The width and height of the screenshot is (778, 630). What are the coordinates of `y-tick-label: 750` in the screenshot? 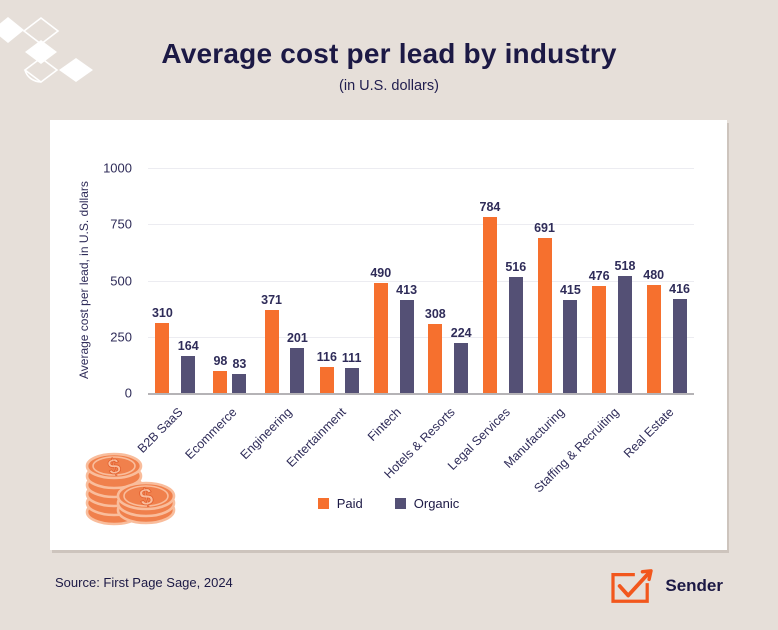 It's located at (121, 224).